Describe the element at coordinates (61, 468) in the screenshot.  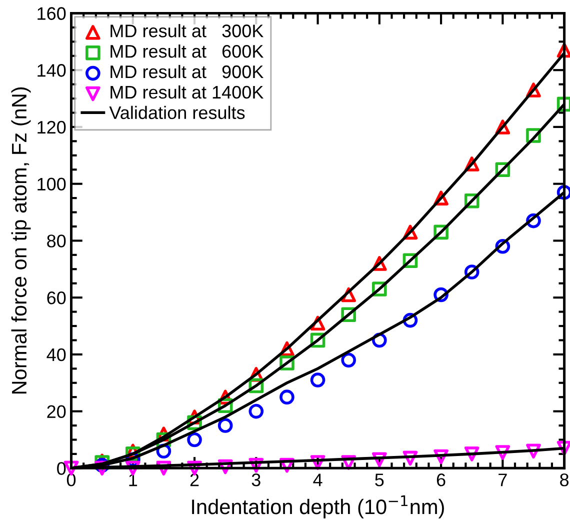
I see `y-tick-label: 0` at that location.